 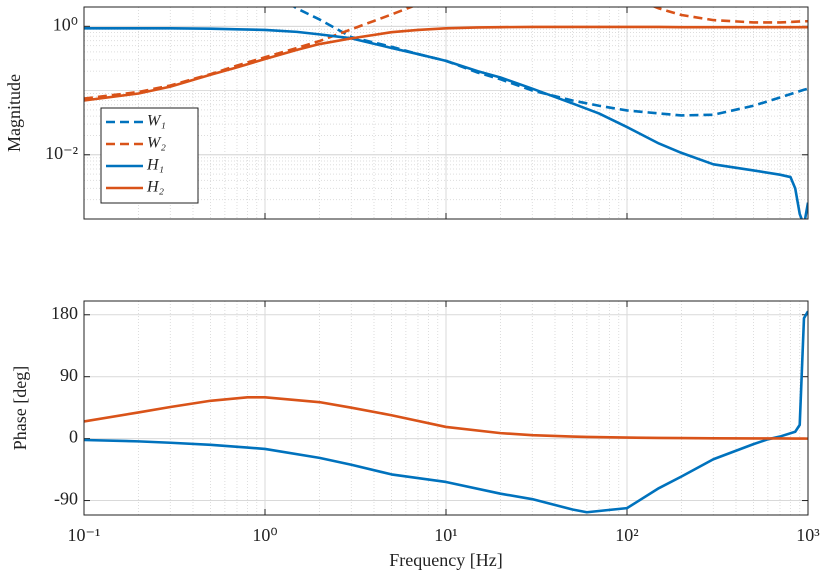 I want to click on y-tick-label: 180, so click(x=64, y=313).